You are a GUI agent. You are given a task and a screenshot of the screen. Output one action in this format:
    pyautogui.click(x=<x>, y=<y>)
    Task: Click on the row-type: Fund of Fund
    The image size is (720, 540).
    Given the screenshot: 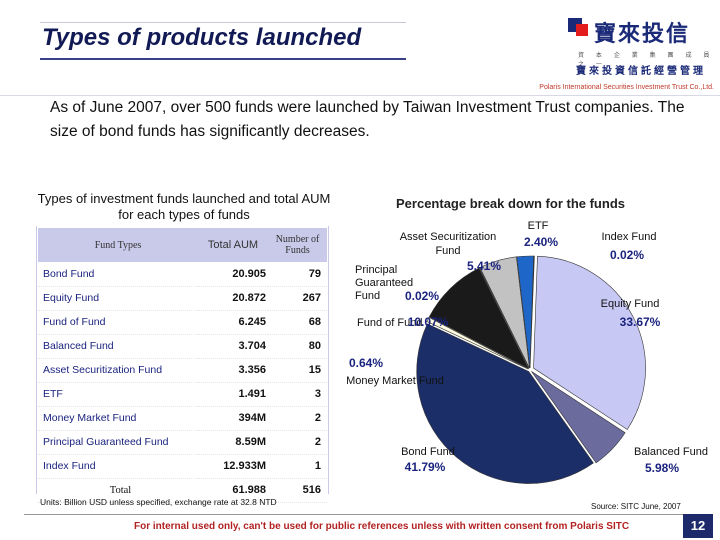 What is the action you would take?
    pyautogui.click(x=74, y=322)
    